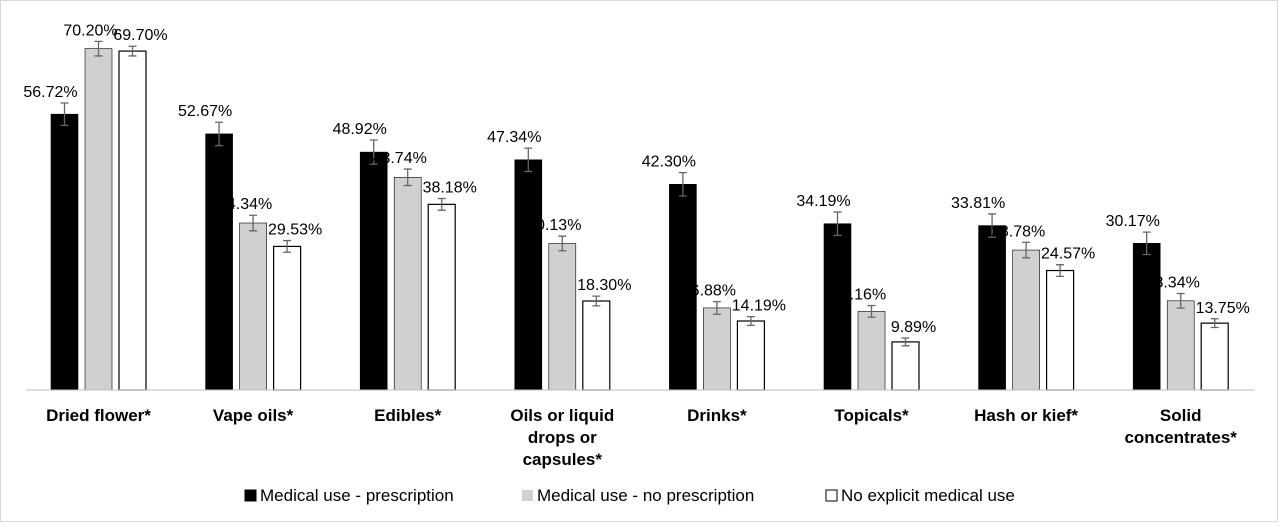  Describe the element at coordinates (407, 415) in the screenshot. I see `category-label-3: Edibles*` at that location.